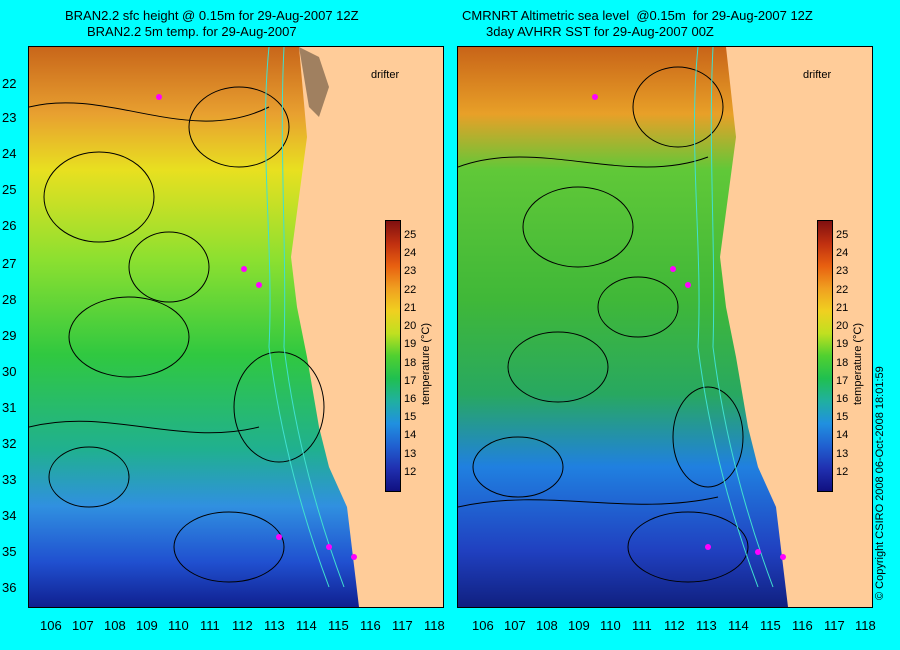 This screenshot has height=650, width=900. Describe the element at coordinates (9, 335) in the screenshot. I see `lat-label: 29` at that location.